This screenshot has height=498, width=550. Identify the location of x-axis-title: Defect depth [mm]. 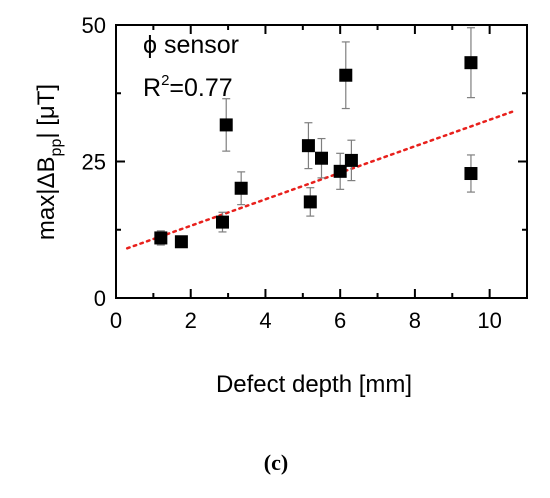
(314, 384).